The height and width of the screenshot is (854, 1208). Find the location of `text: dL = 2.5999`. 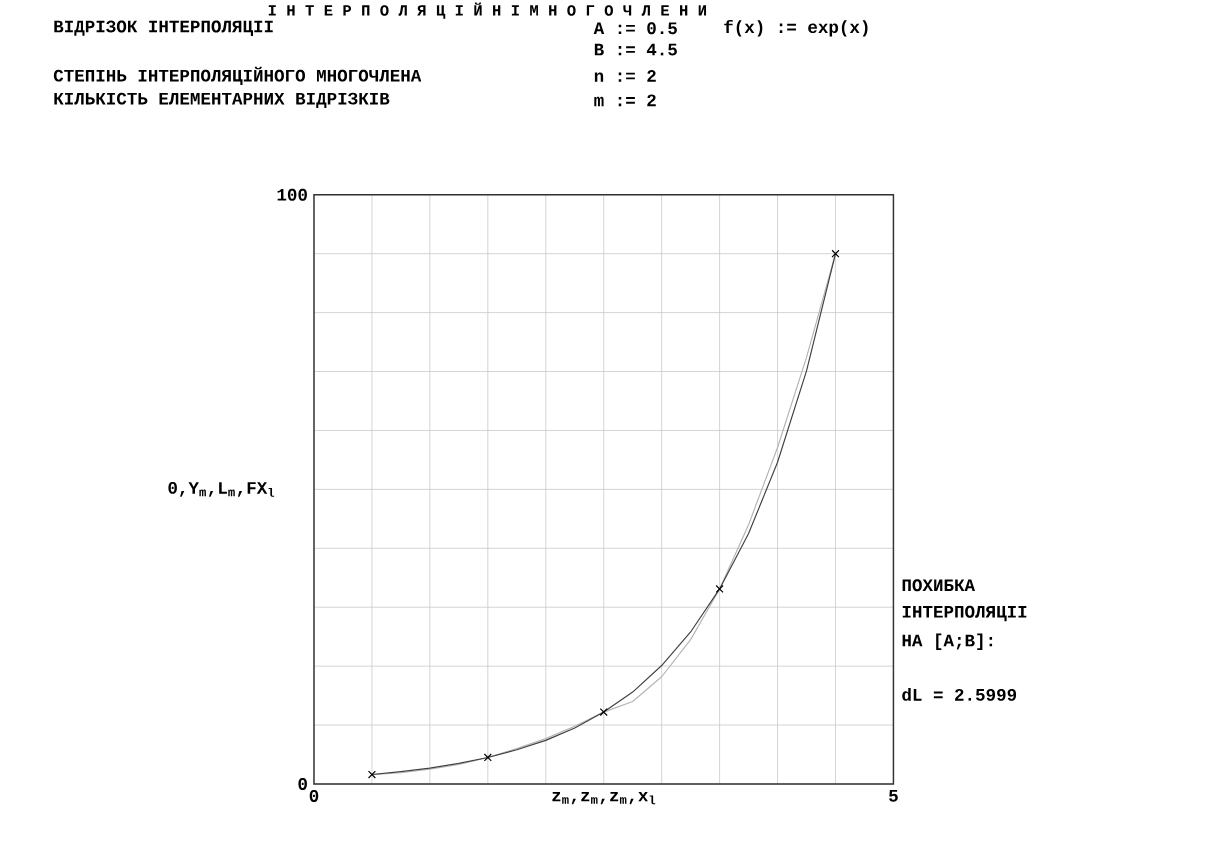

text: dL = 2.5999 is located at coordinates (959, 694).